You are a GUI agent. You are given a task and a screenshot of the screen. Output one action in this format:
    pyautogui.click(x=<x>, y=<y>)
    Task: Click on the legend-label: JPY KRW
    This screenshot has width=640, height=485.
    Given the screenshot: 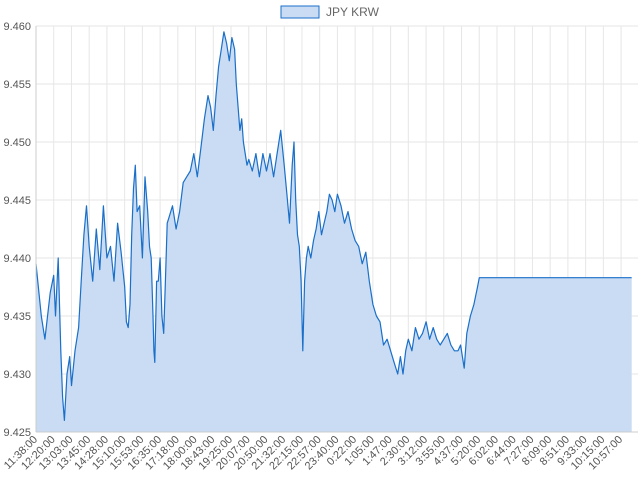 What is the action you would take?
    pyautogui.click(x=353, y=12)
    